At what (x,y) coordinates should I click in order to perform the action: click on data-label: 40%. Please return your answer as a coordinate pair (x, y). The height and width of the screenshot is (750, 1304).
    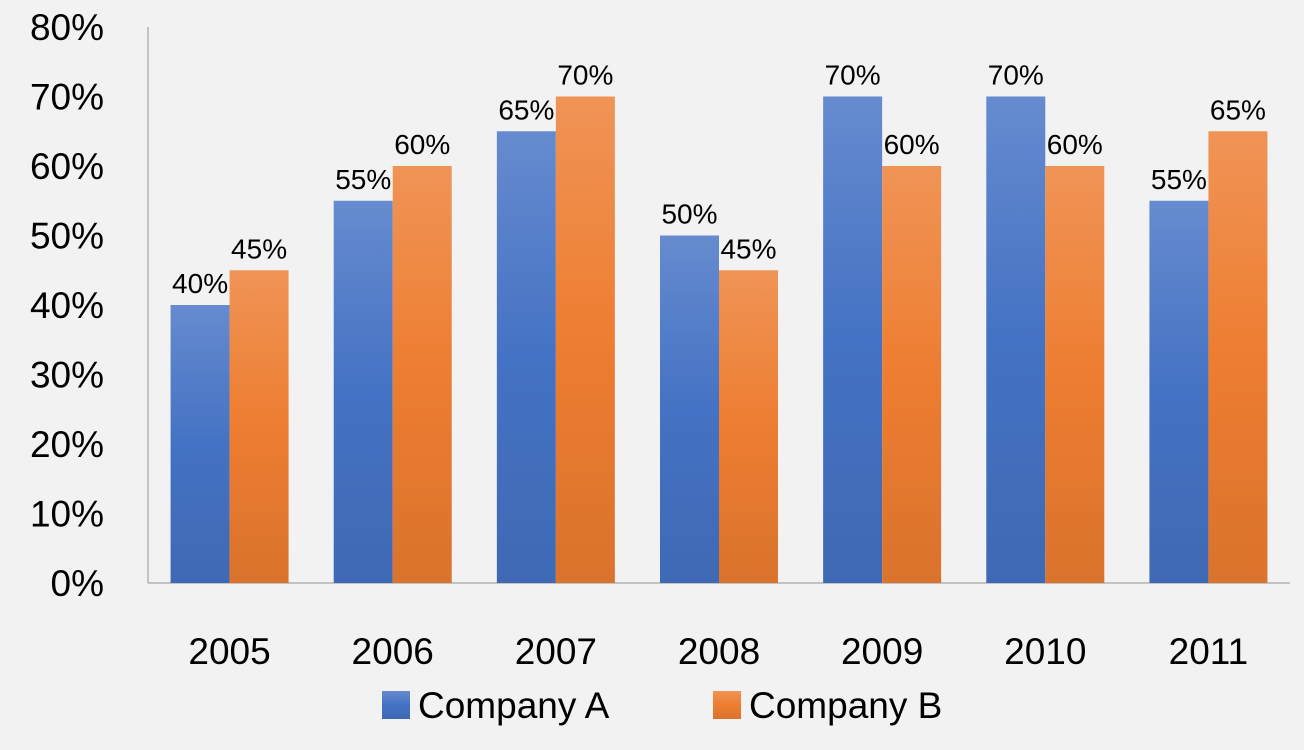
    Looking at the image, I should click on (200, 283).